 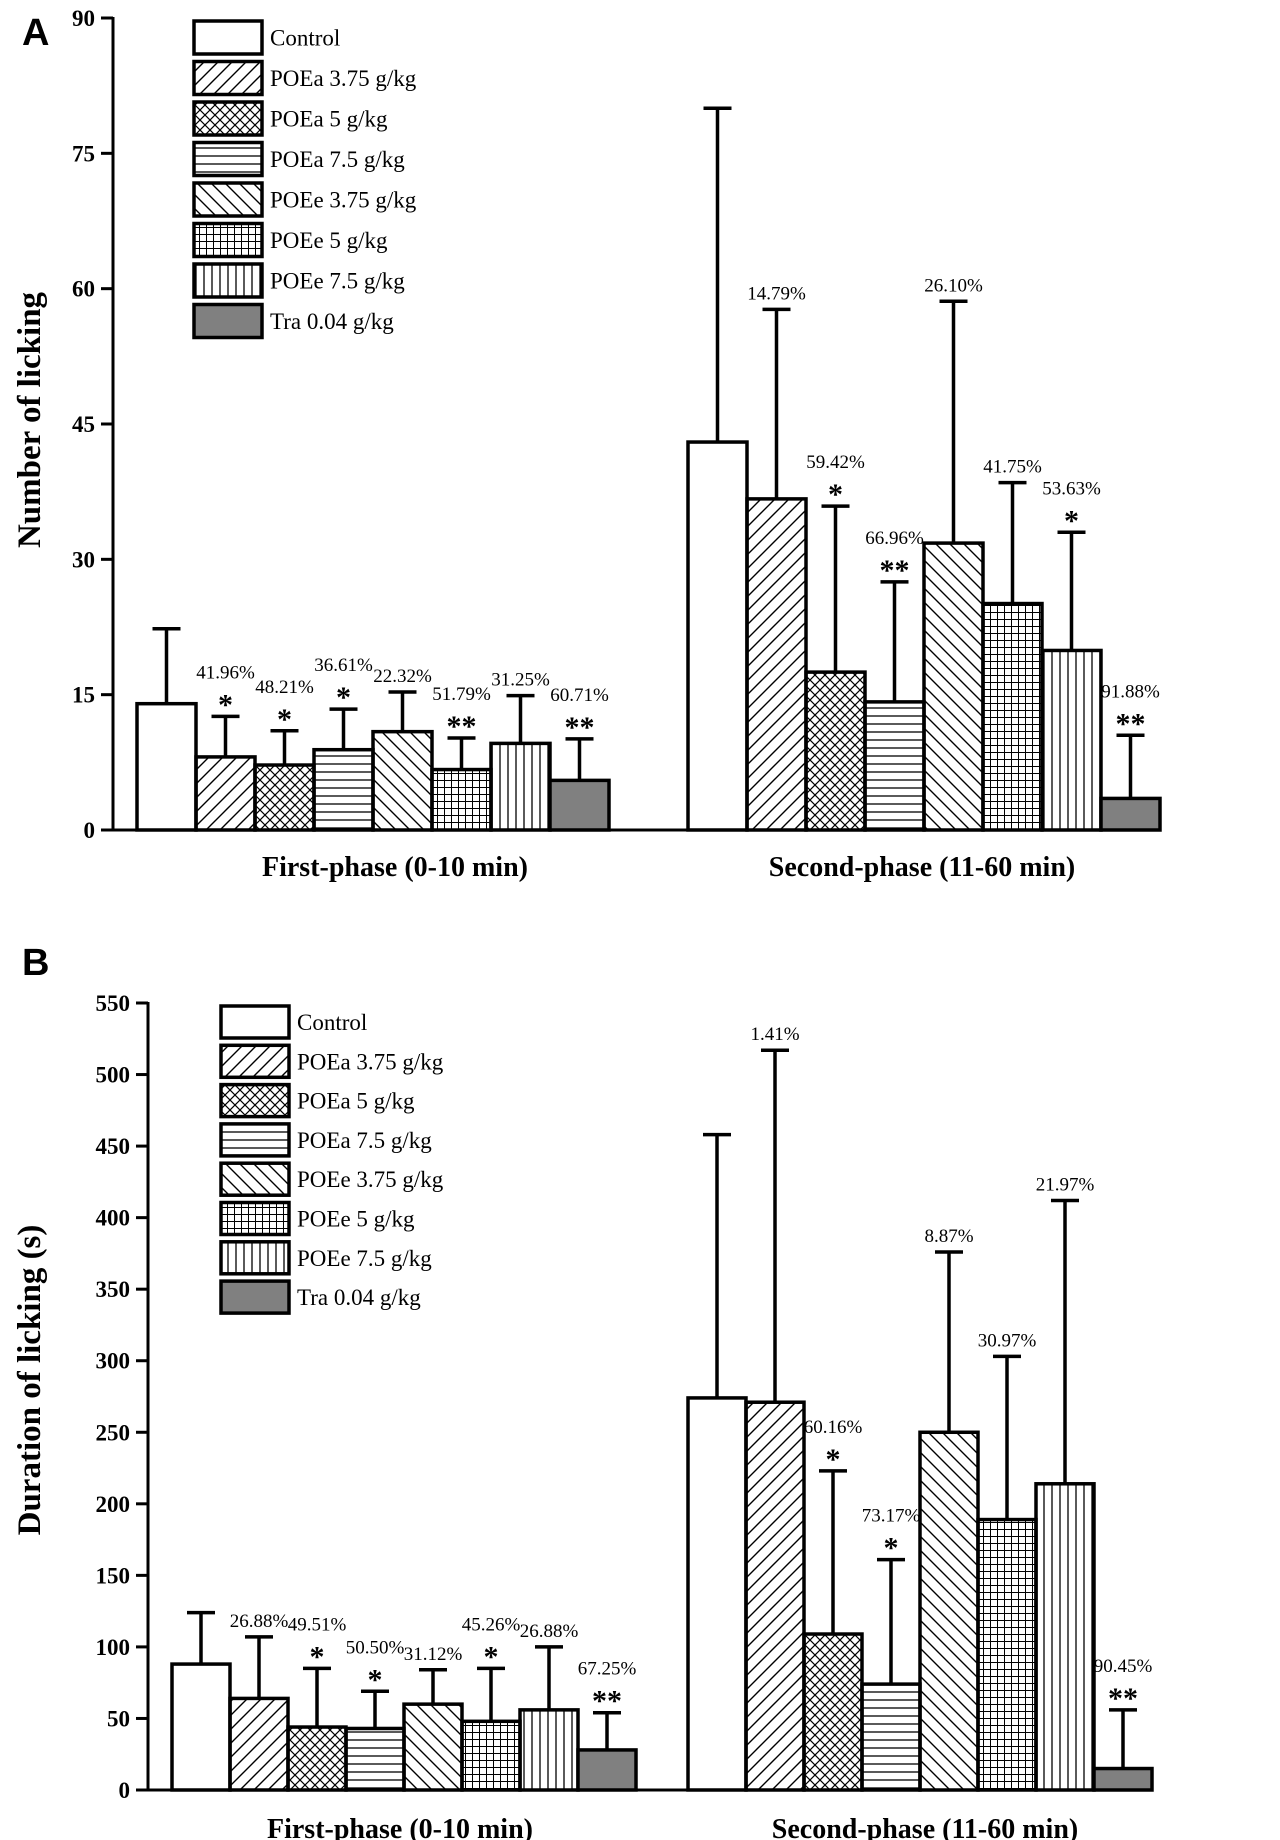 What do you see at coordinates (113, 1647) in the screenshot?
I see `y-tick-label-b: 100` at bounding box center [113, 1647].